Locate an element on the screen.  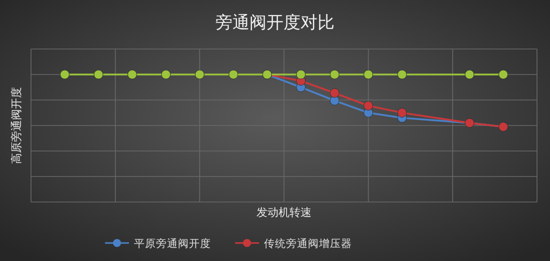
legend-label: 平原旁通阀开度 is located at coordinates (172, 243).